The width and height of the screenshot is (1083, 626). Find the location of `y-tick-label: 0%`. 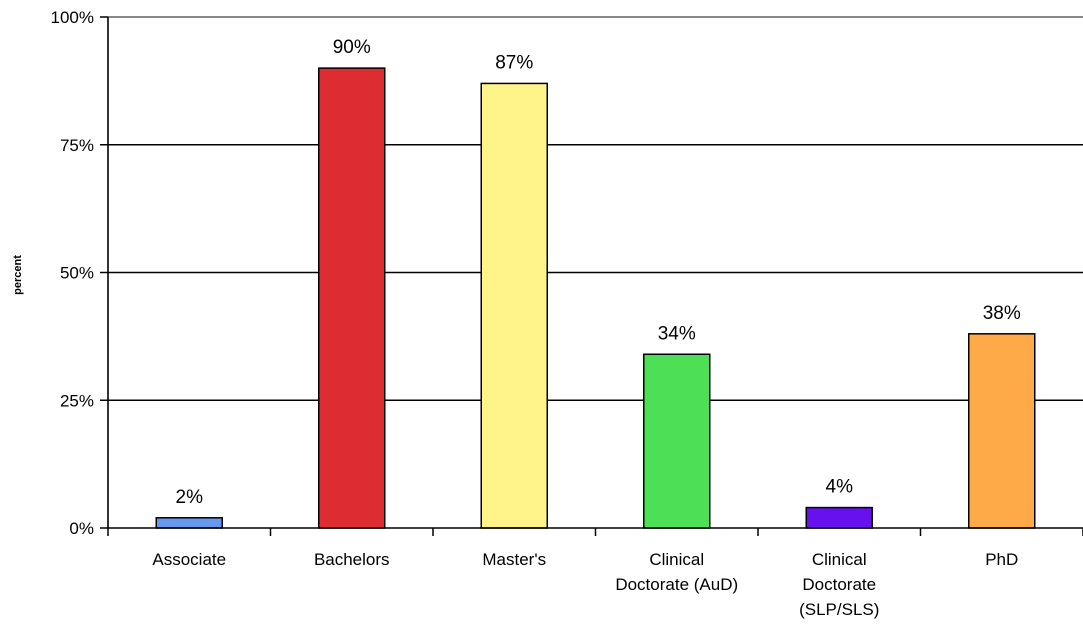

y-tick-label: 0% is located at coordinates (81, 528).